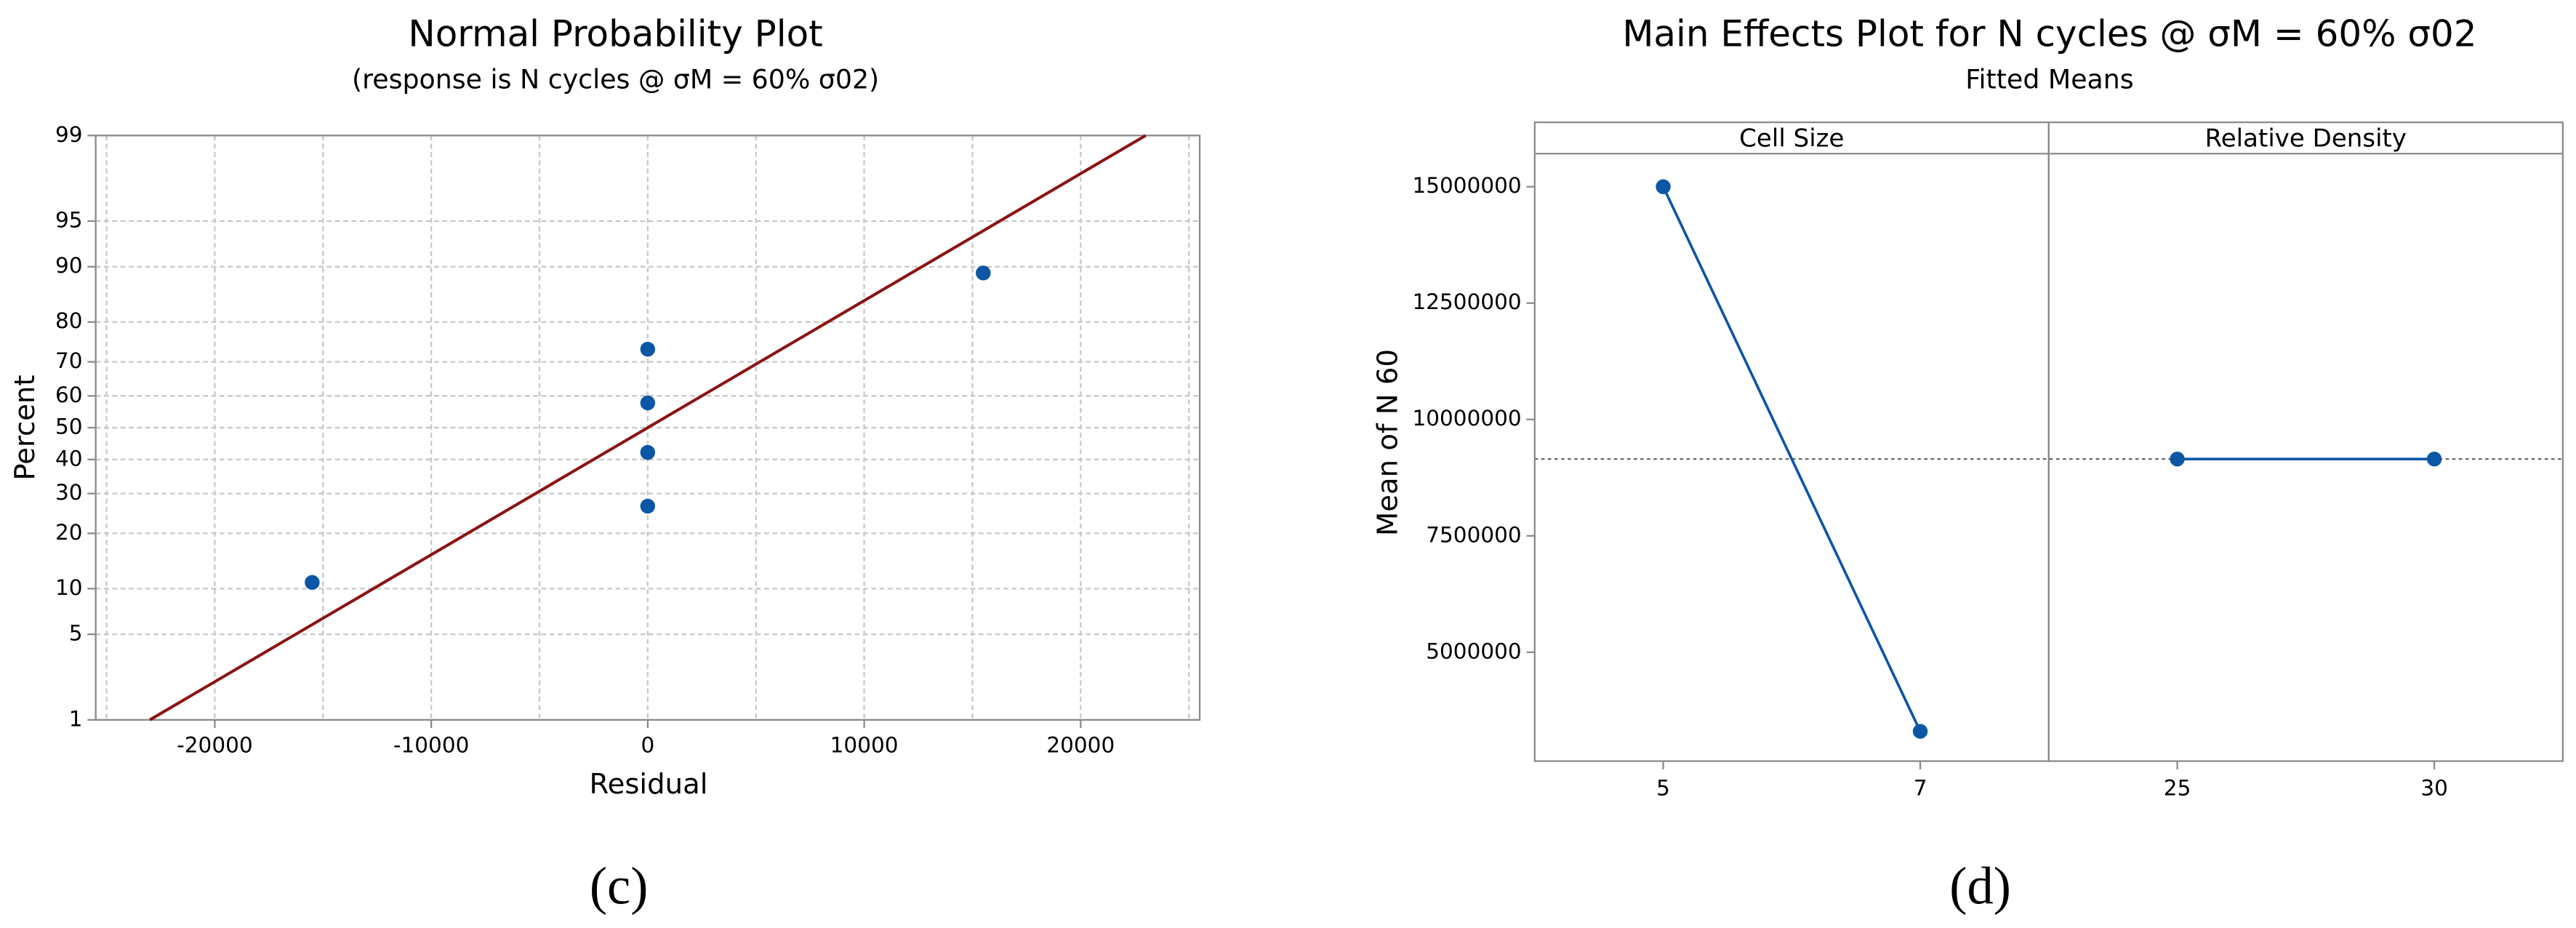 Image resolution: width=2576 pixels, height=928 pixels. Describe the element at coordinates (1467, 301) in the screenshot. I see `y-tick-label: 12500000` at that location.